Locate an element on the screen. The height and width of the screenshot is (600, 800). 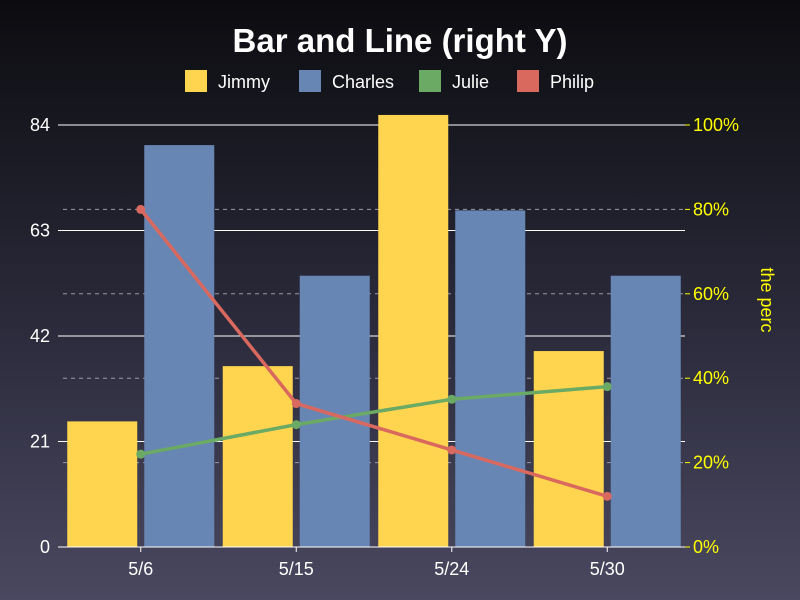
legend-swatch-philip is located at coordinates (528, 81).